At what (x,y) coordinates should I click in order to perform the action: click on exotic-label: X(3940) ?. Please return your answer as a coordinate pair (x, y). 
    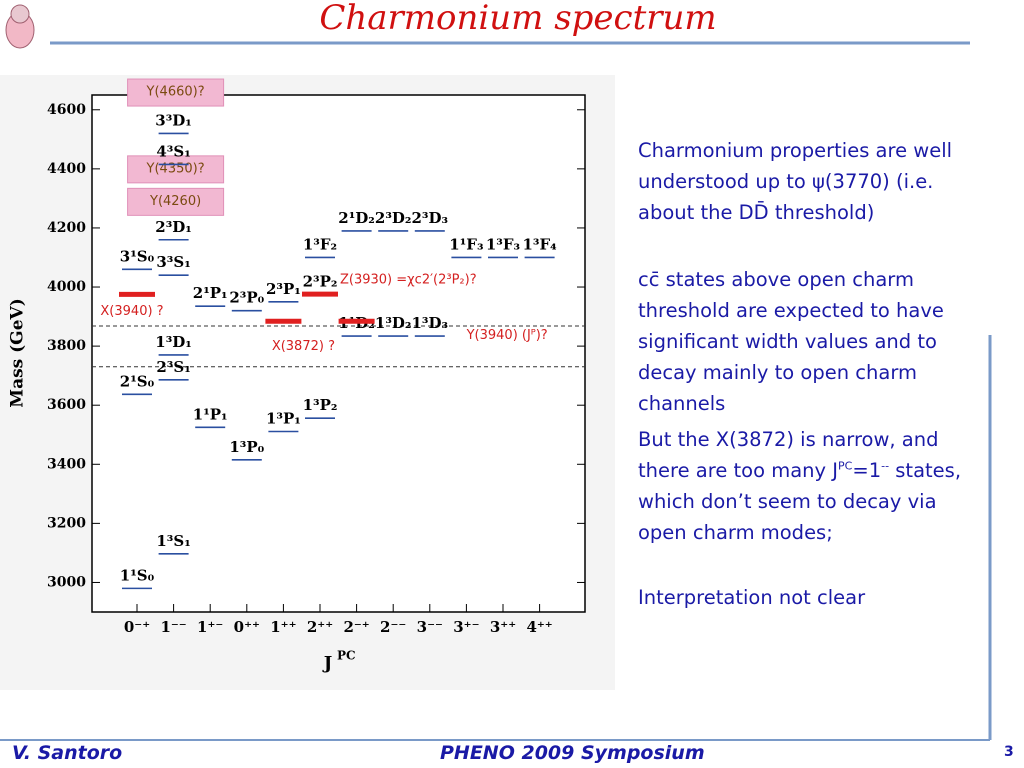
    Looking at the image, I should click on (131, 311).